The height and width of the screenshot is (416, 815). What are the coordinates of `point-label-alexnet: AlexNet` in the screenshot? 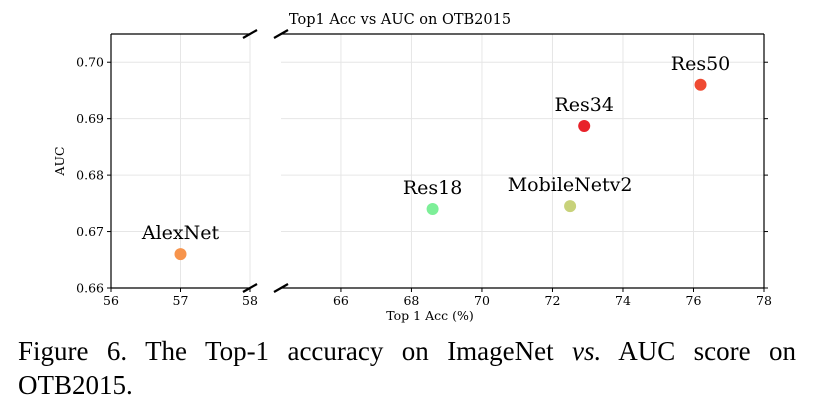 It's located at (180, 233).